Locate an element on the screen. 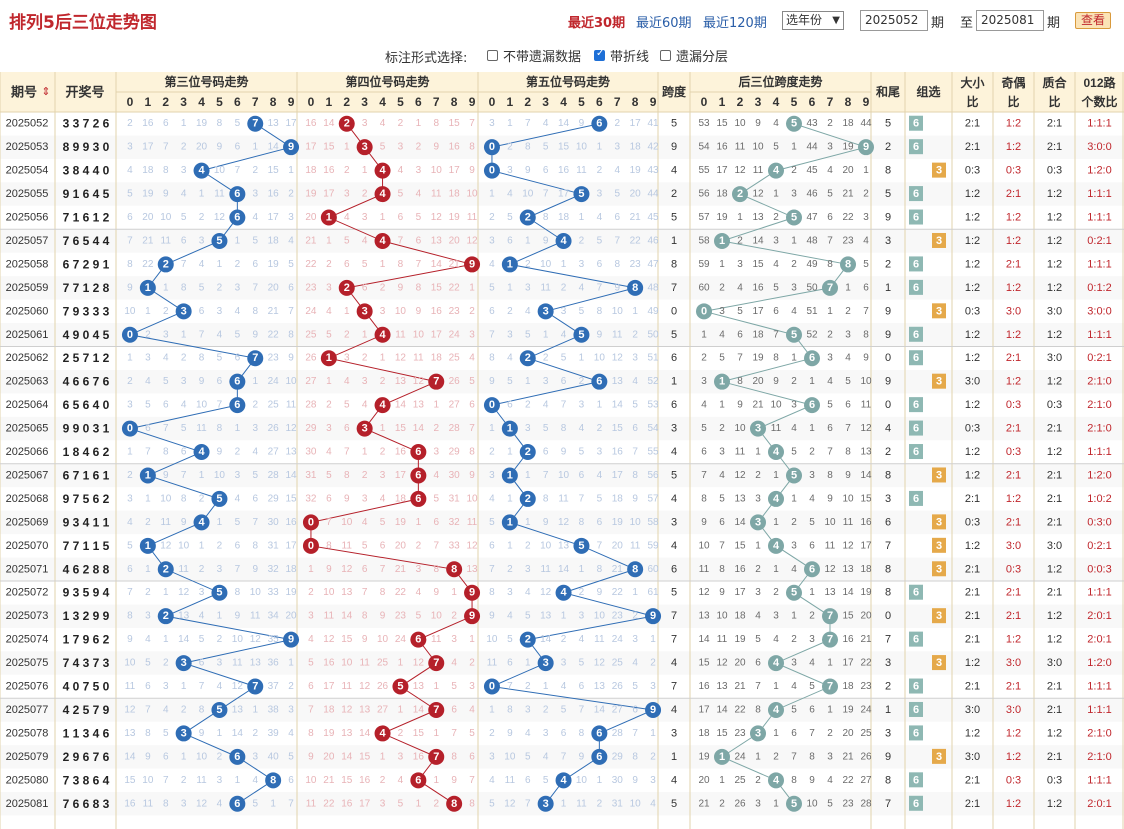 The width and height of the screenshot is (1124, 829). fourth-missing-count: 26 is located at coordinates (383, 686).